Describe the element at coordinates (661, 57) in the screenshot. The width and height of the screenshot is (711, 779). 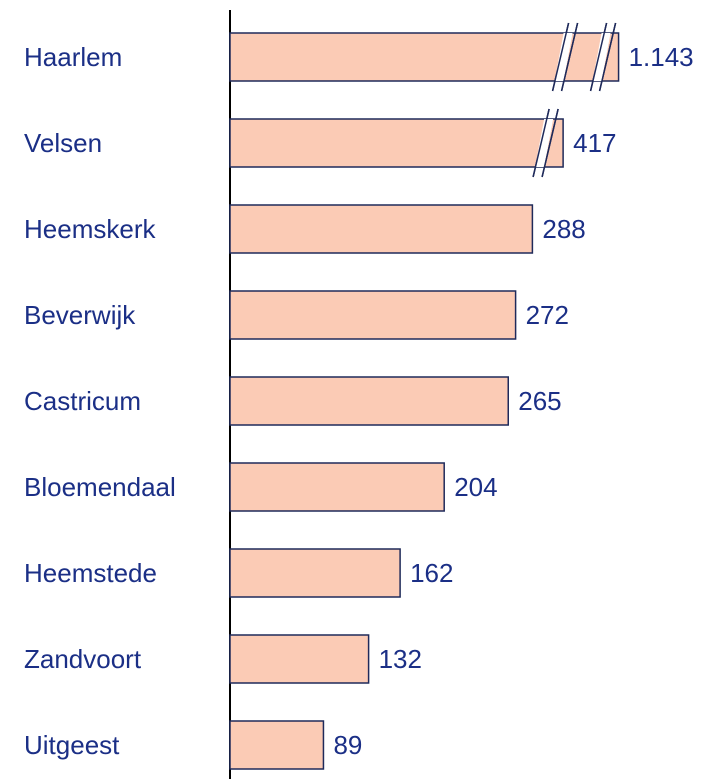
I see `value-label: 1.143` at that location.